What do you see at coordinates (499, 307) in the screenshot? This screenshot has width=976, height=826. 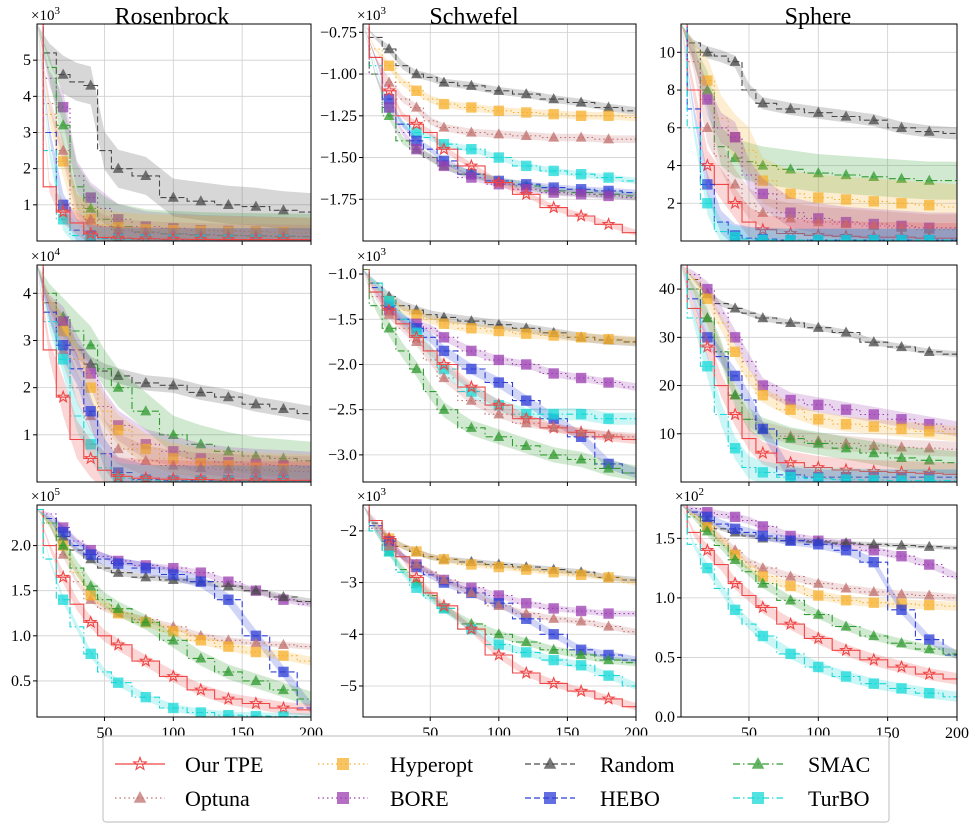 I see `series-hyperopt` at bounding box center [499, 307].